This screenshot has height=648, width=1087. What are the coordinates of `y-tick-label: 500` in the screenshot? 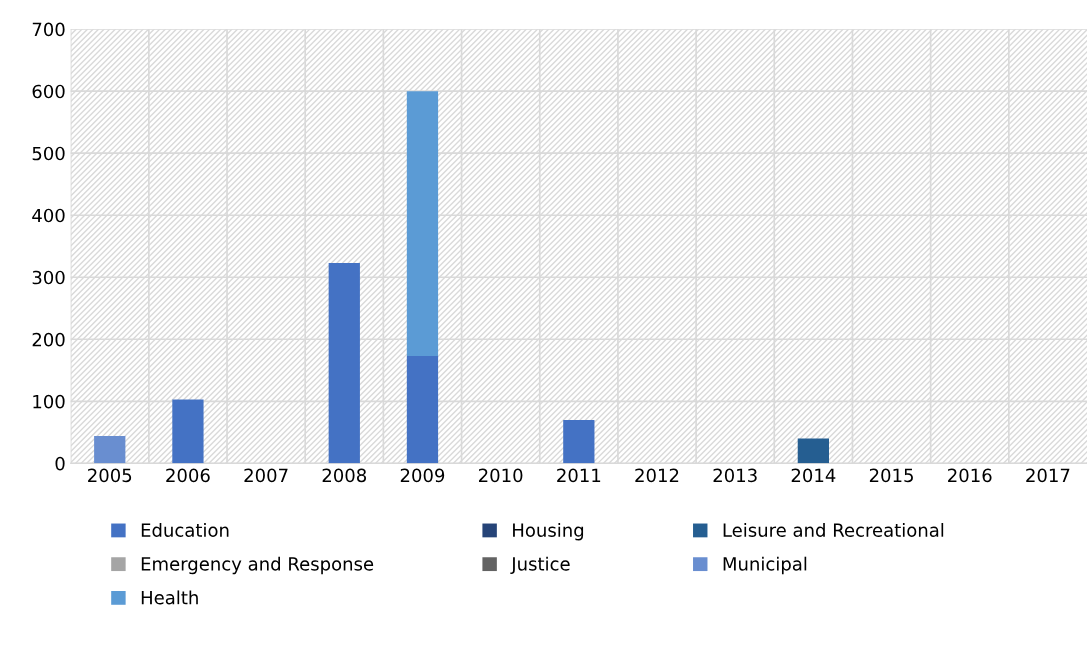 It's located at (48, 153).